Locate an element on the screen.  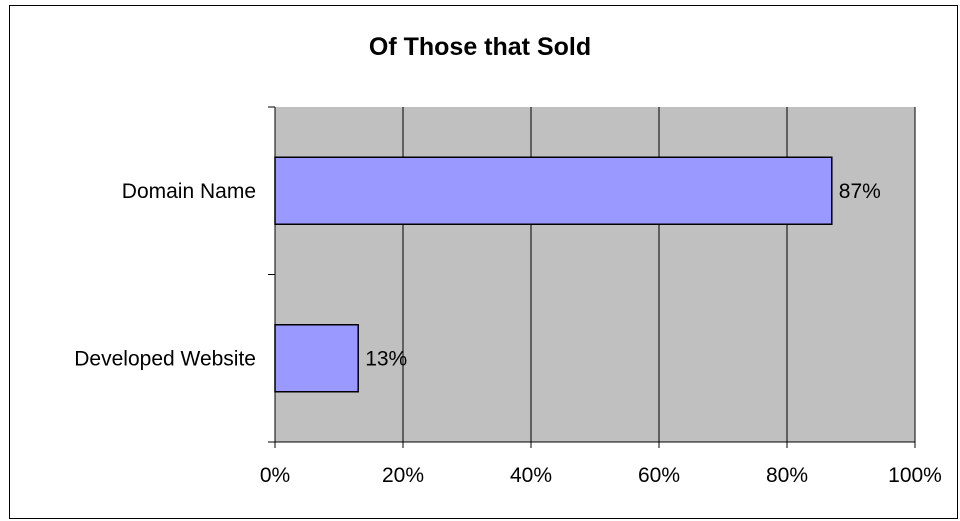
x-tick-label-3: 60% is located at coordinates (659, 475).